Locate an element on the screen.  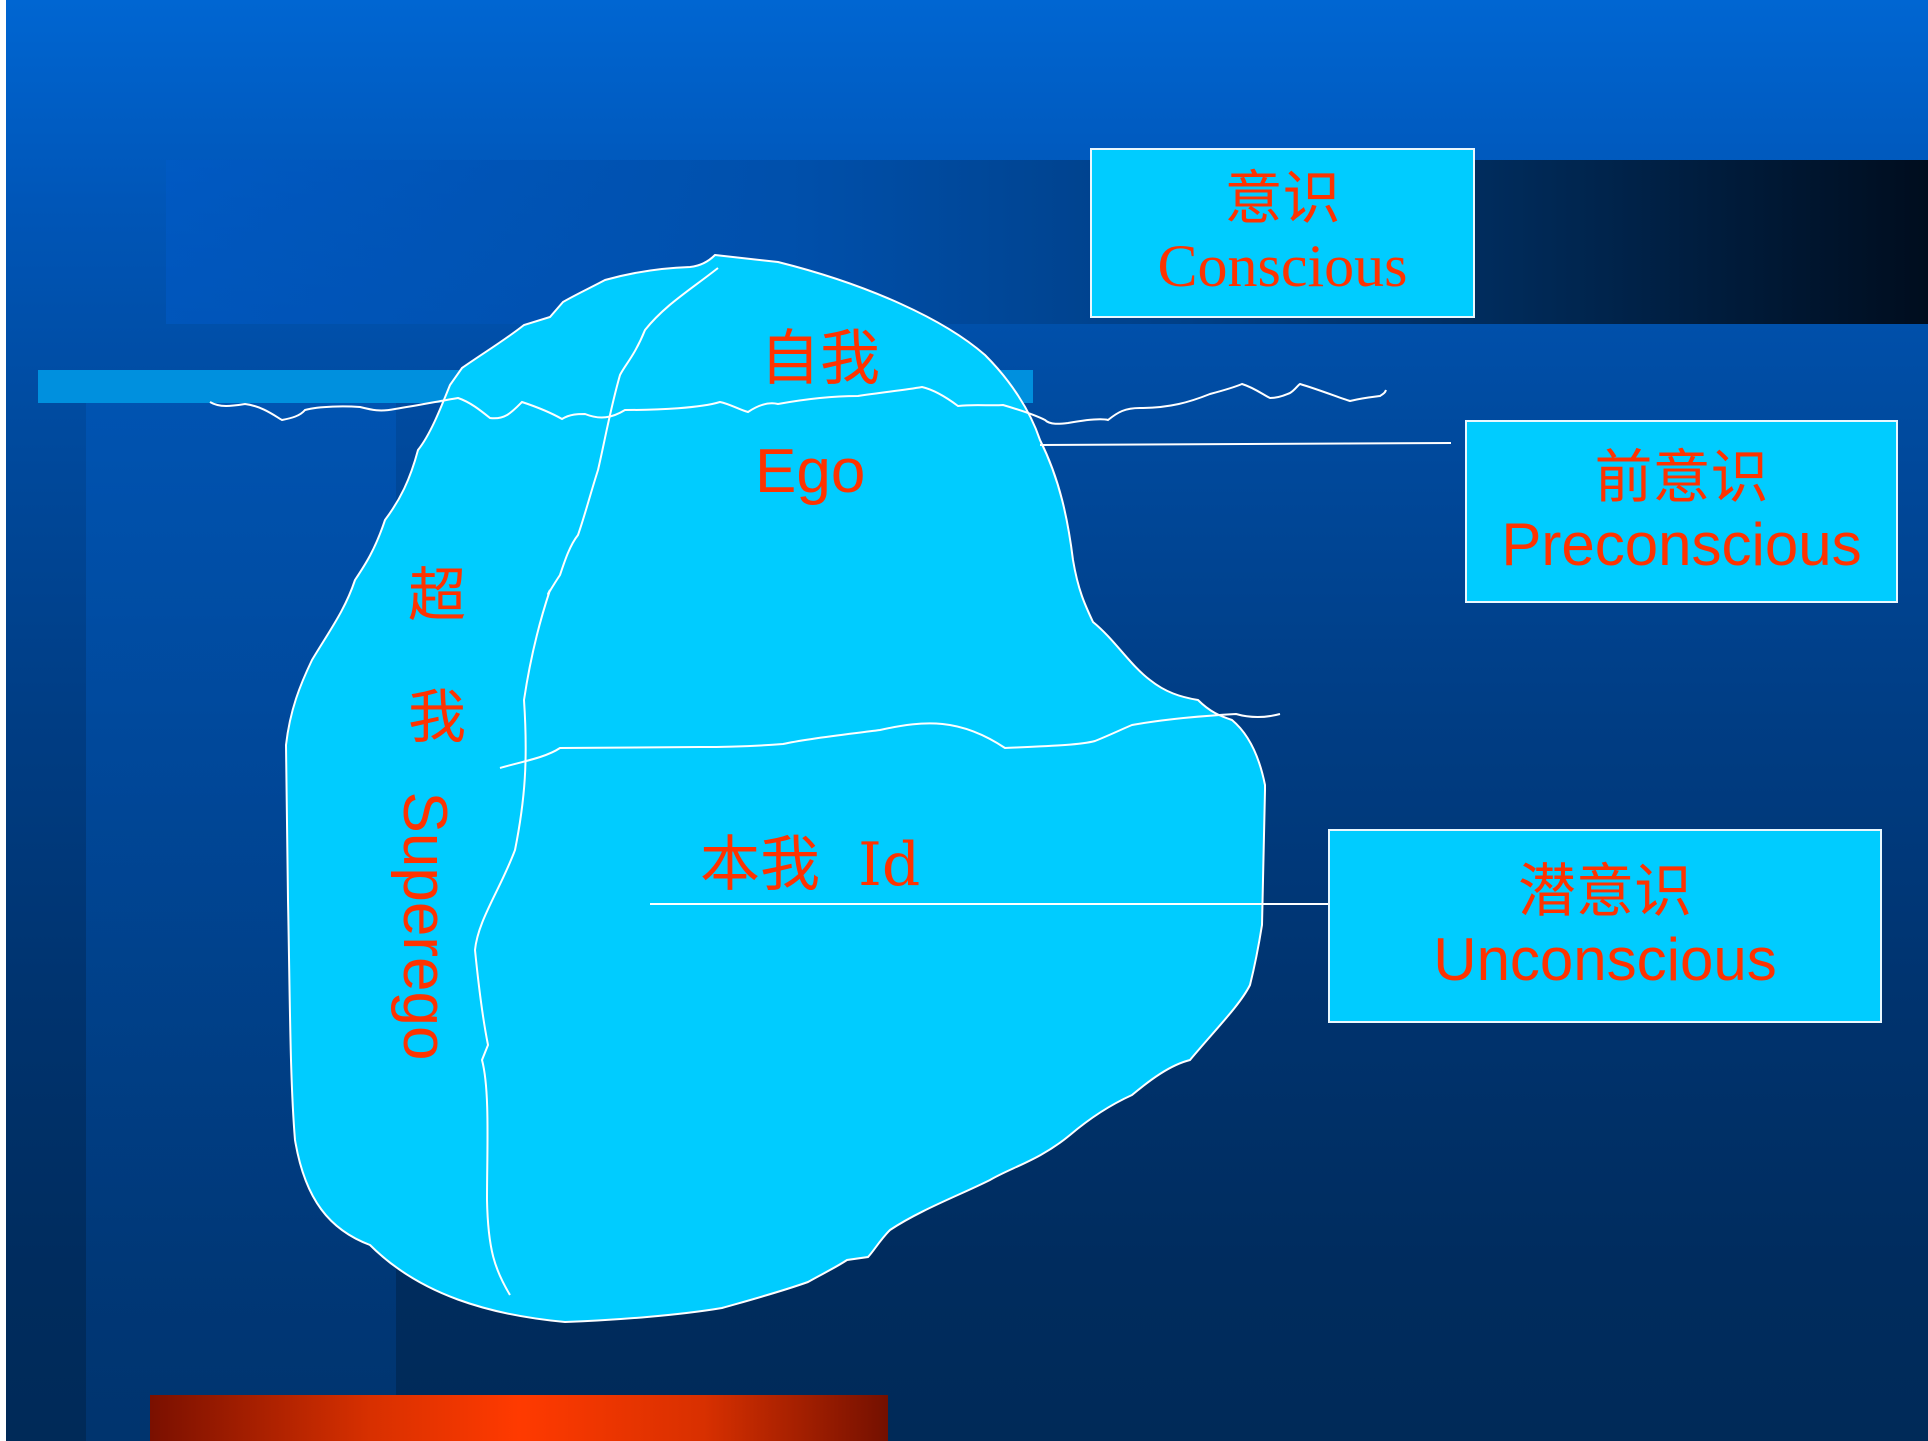
preconscious-label-en: Preconscious is located at coordinates (1681, 545).